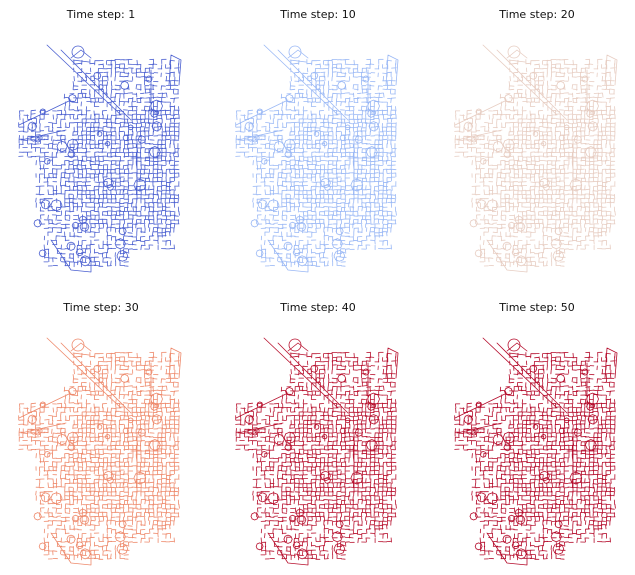  I want to click on panel-title: Time step: 50, so click(537, 307).